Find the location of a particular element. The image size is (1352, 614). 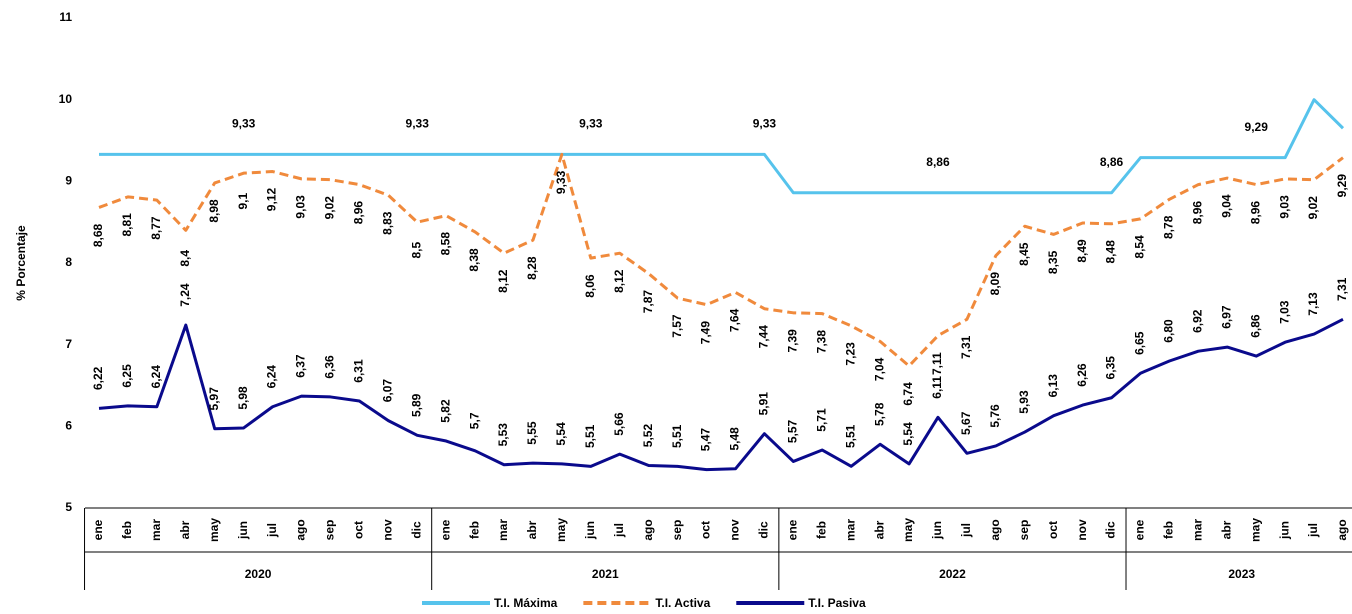

data-label: 7,64 is located at coordinates (735, 320).